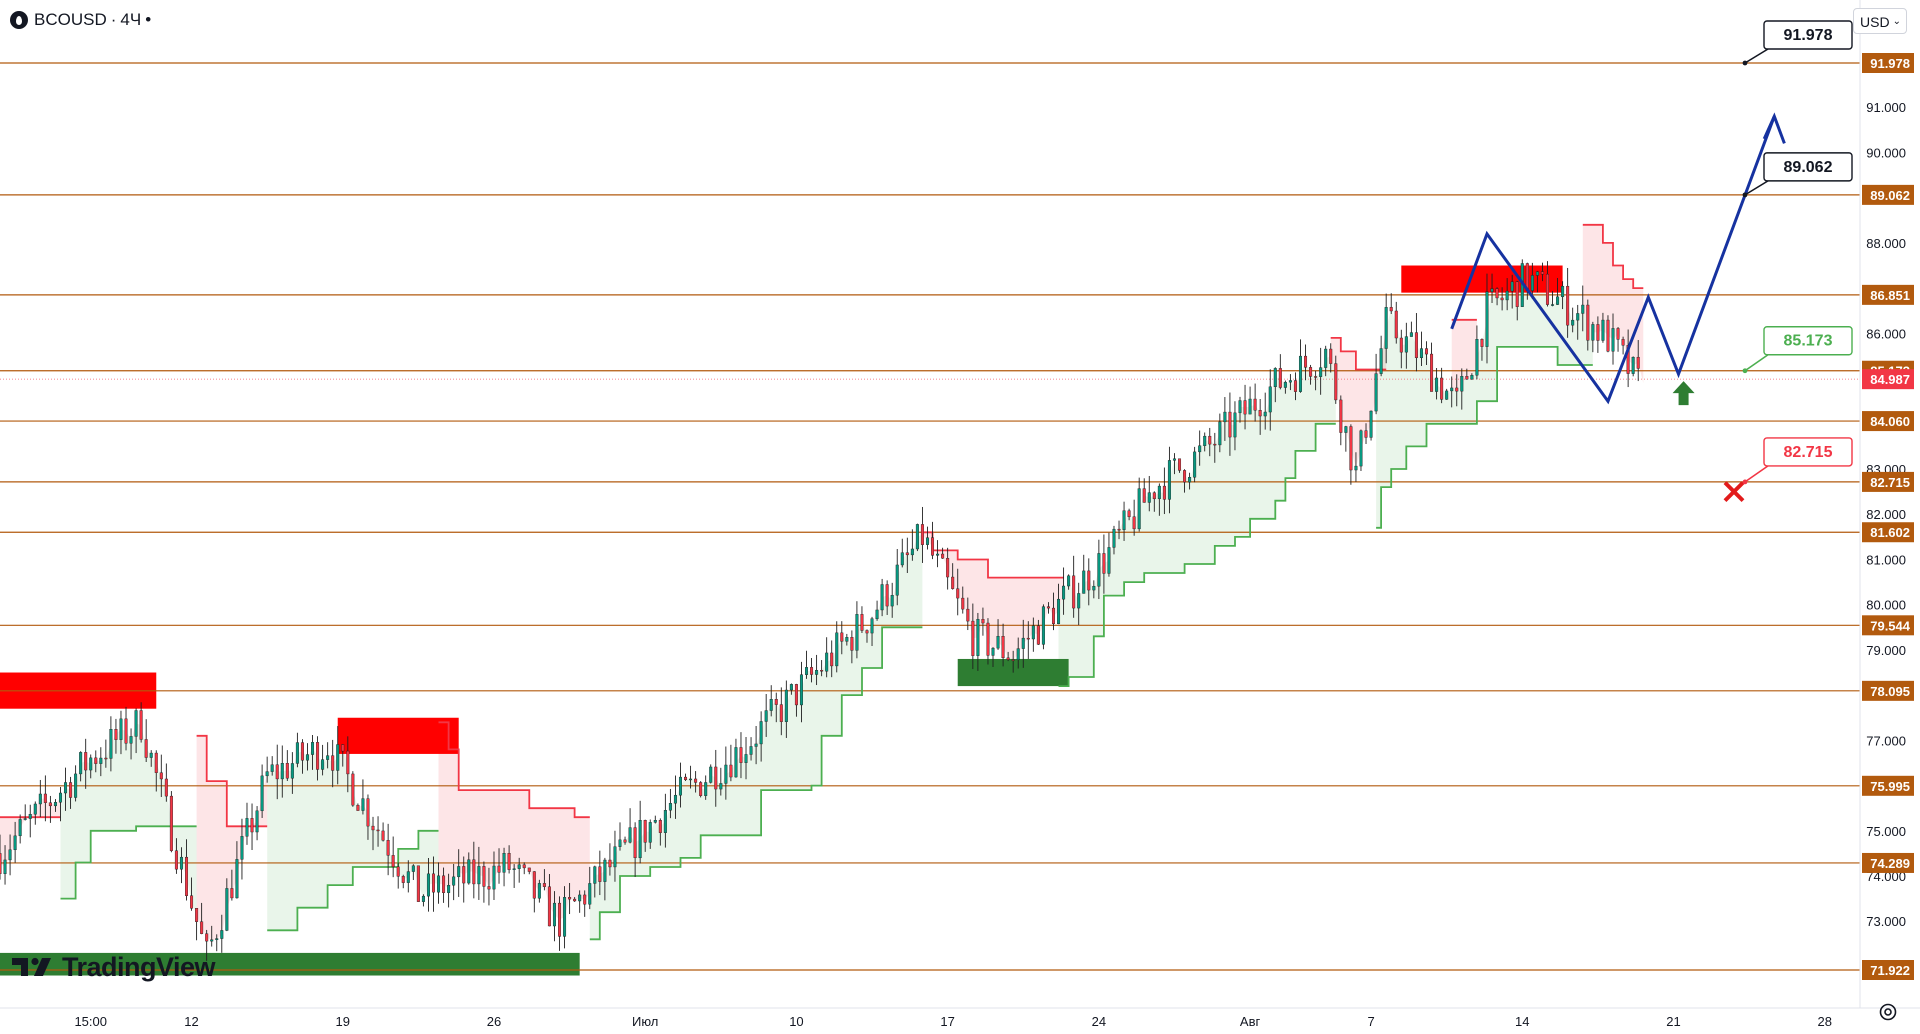  Describe the element at coordinates (960, 1018) in the screenshot. I see `time-axis: 15:00 12 19 26 Июл 10 17 24 Авг 7 14 21 28` at that location.